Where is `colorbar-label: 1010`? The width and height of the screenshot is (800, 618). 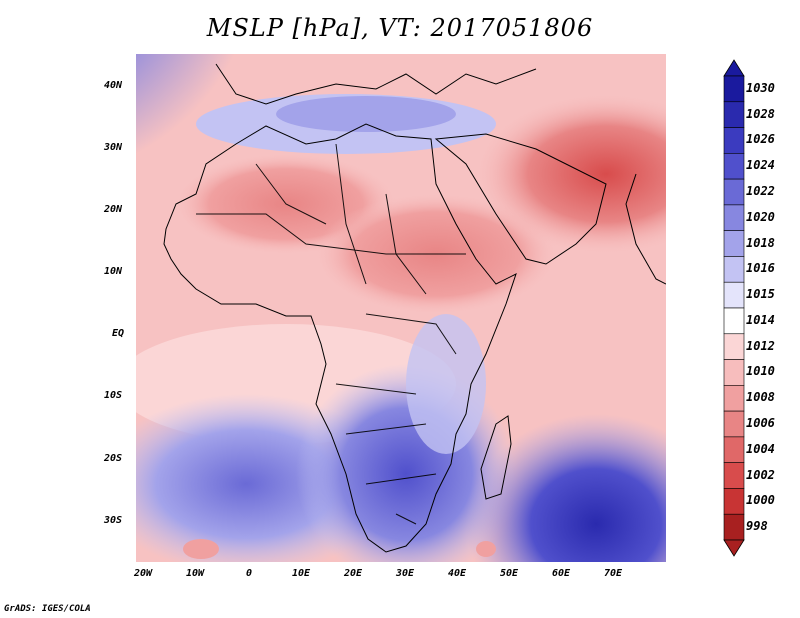
colorbar-label: 1010 is located at coordinates (760, 371).